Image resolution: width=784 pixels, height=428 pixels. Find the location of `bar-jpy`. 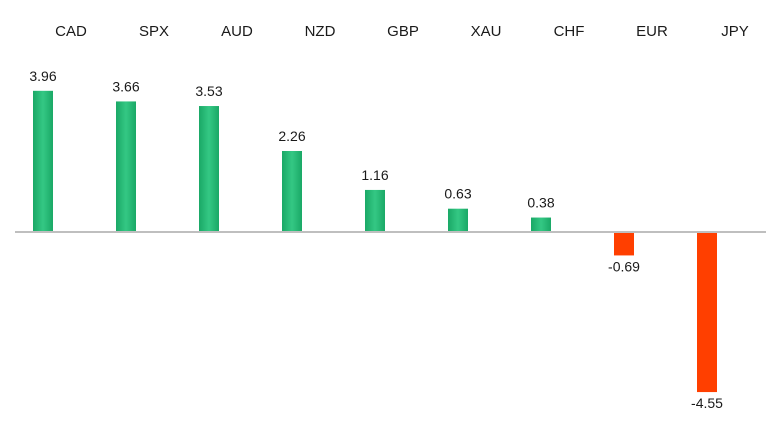

bar-jpy is located at coordinates (707, 312).